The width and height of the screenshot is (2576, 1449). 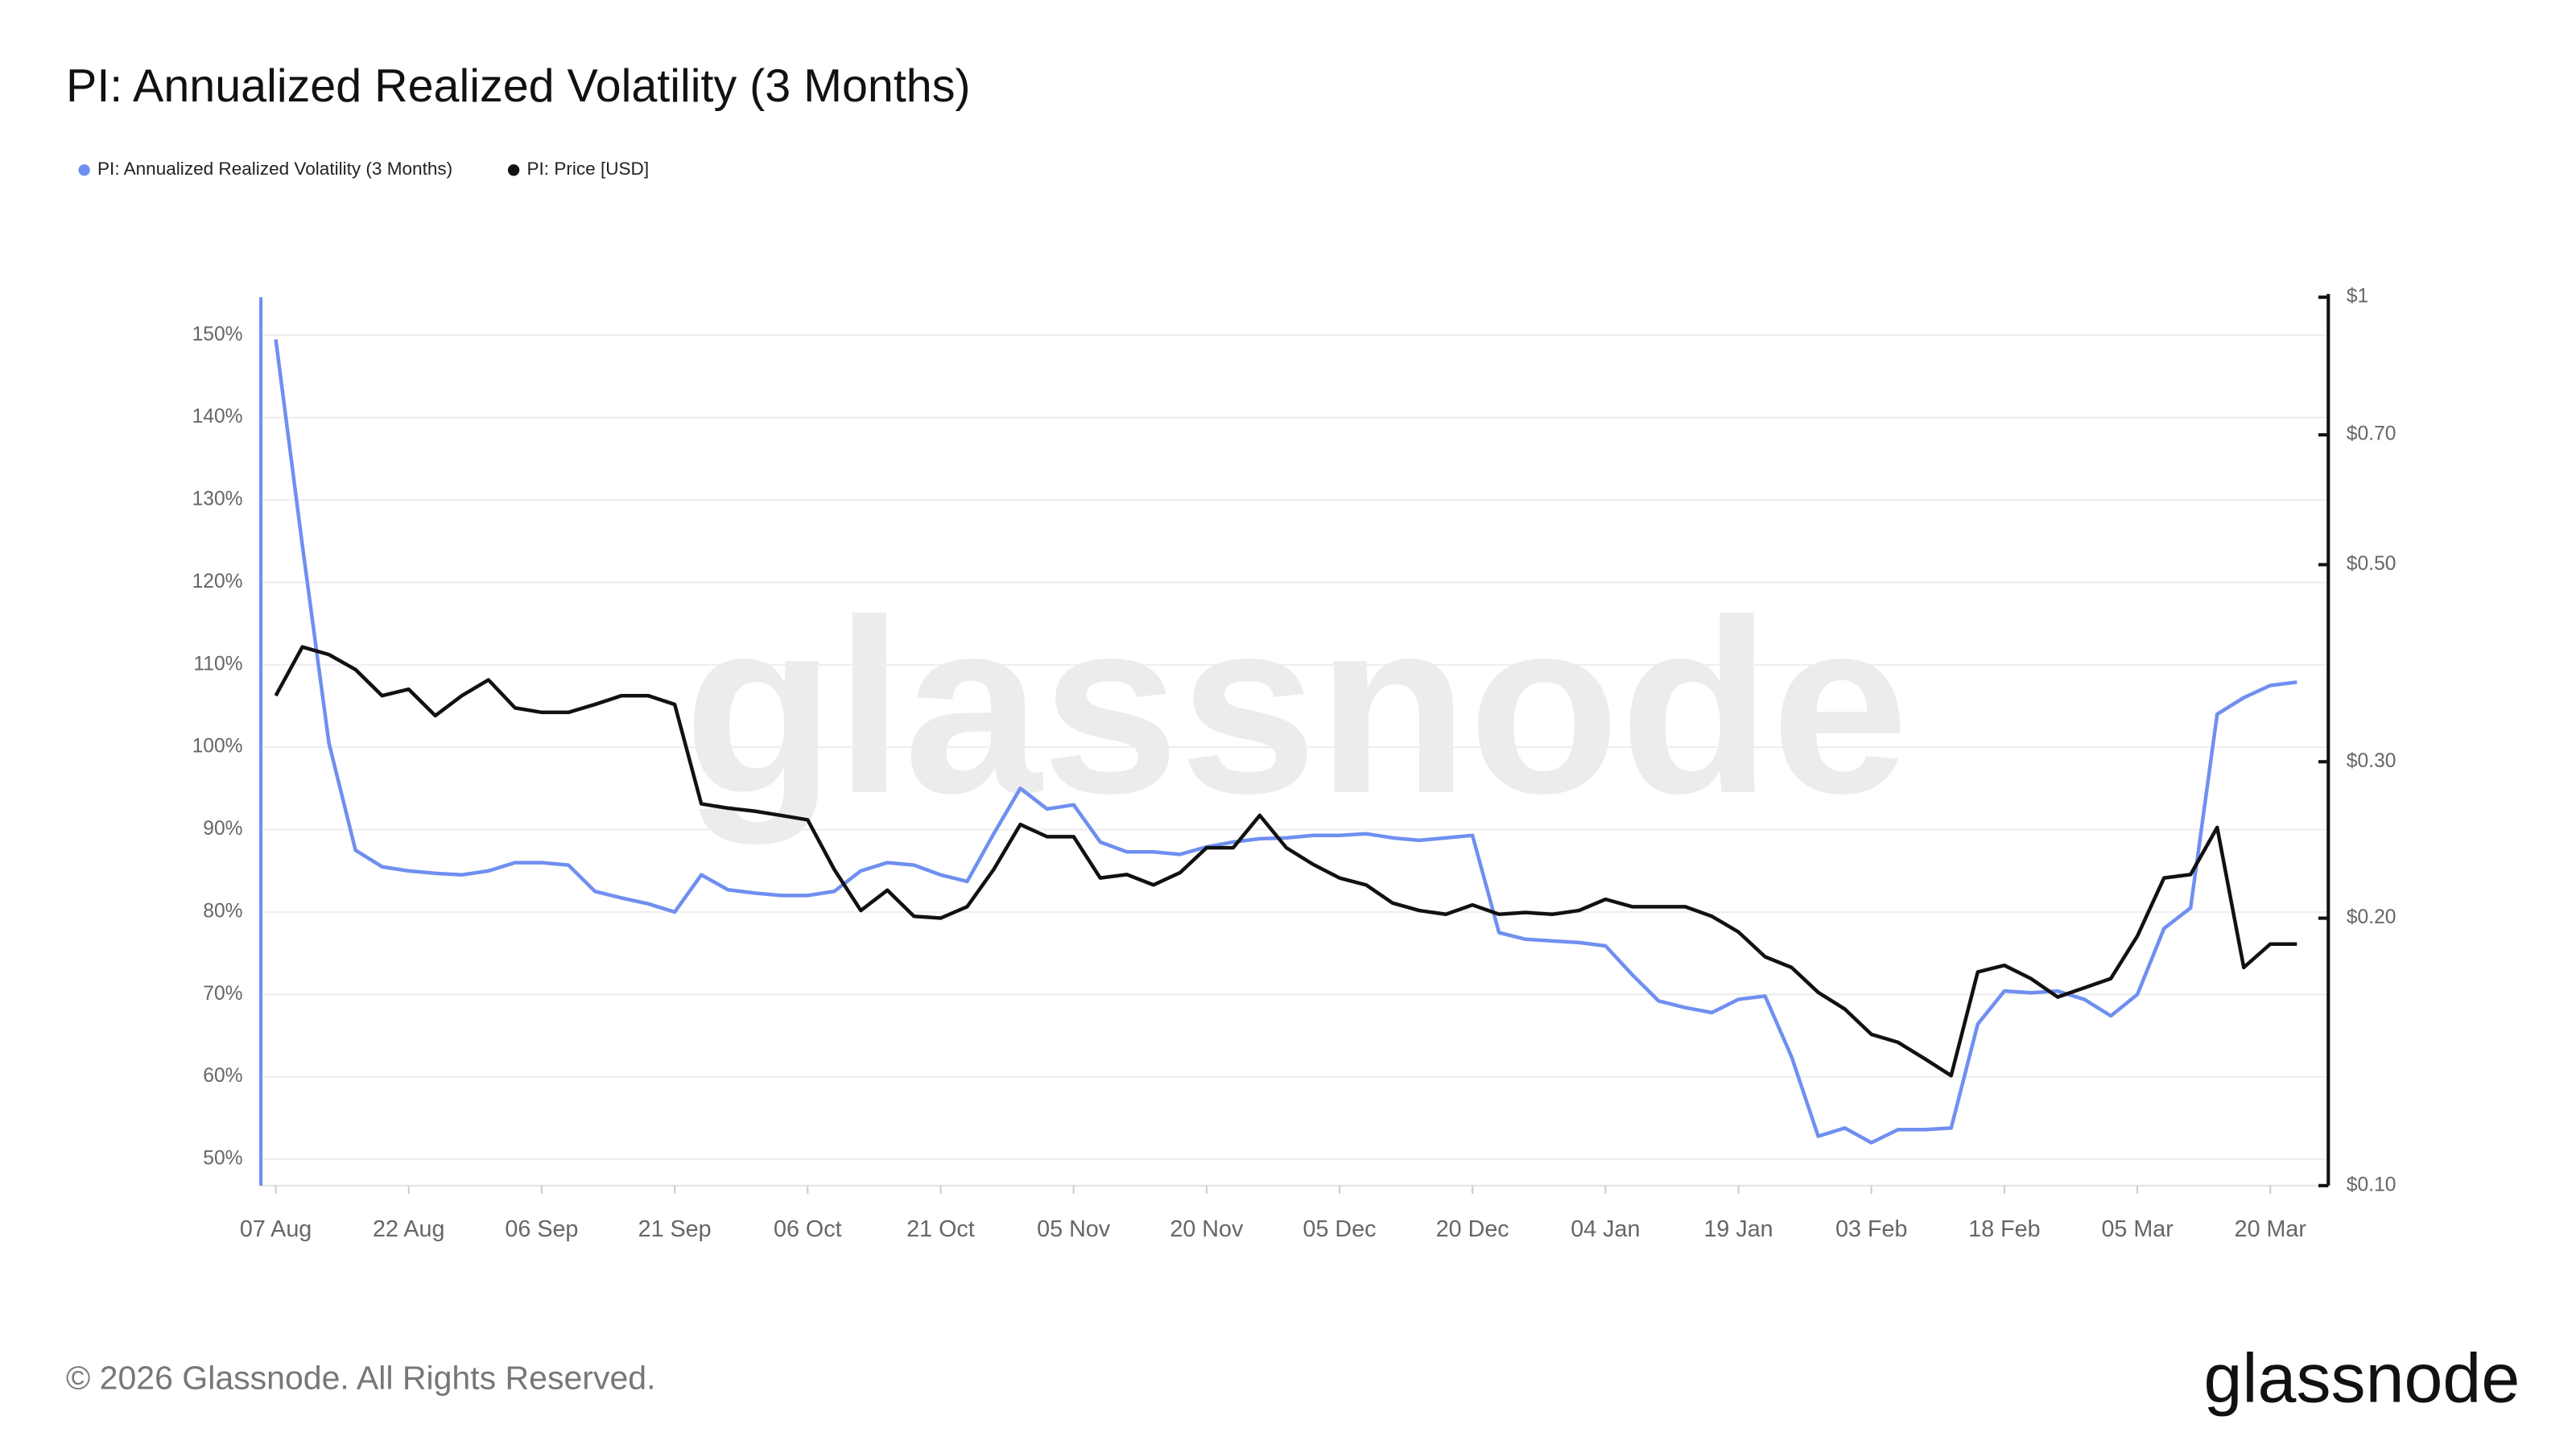 What do you see at coordinates (1738, 1229) in the screenshot?
I see `x-tick-label: 19 Jan` at bounding box center [1738, 1229].